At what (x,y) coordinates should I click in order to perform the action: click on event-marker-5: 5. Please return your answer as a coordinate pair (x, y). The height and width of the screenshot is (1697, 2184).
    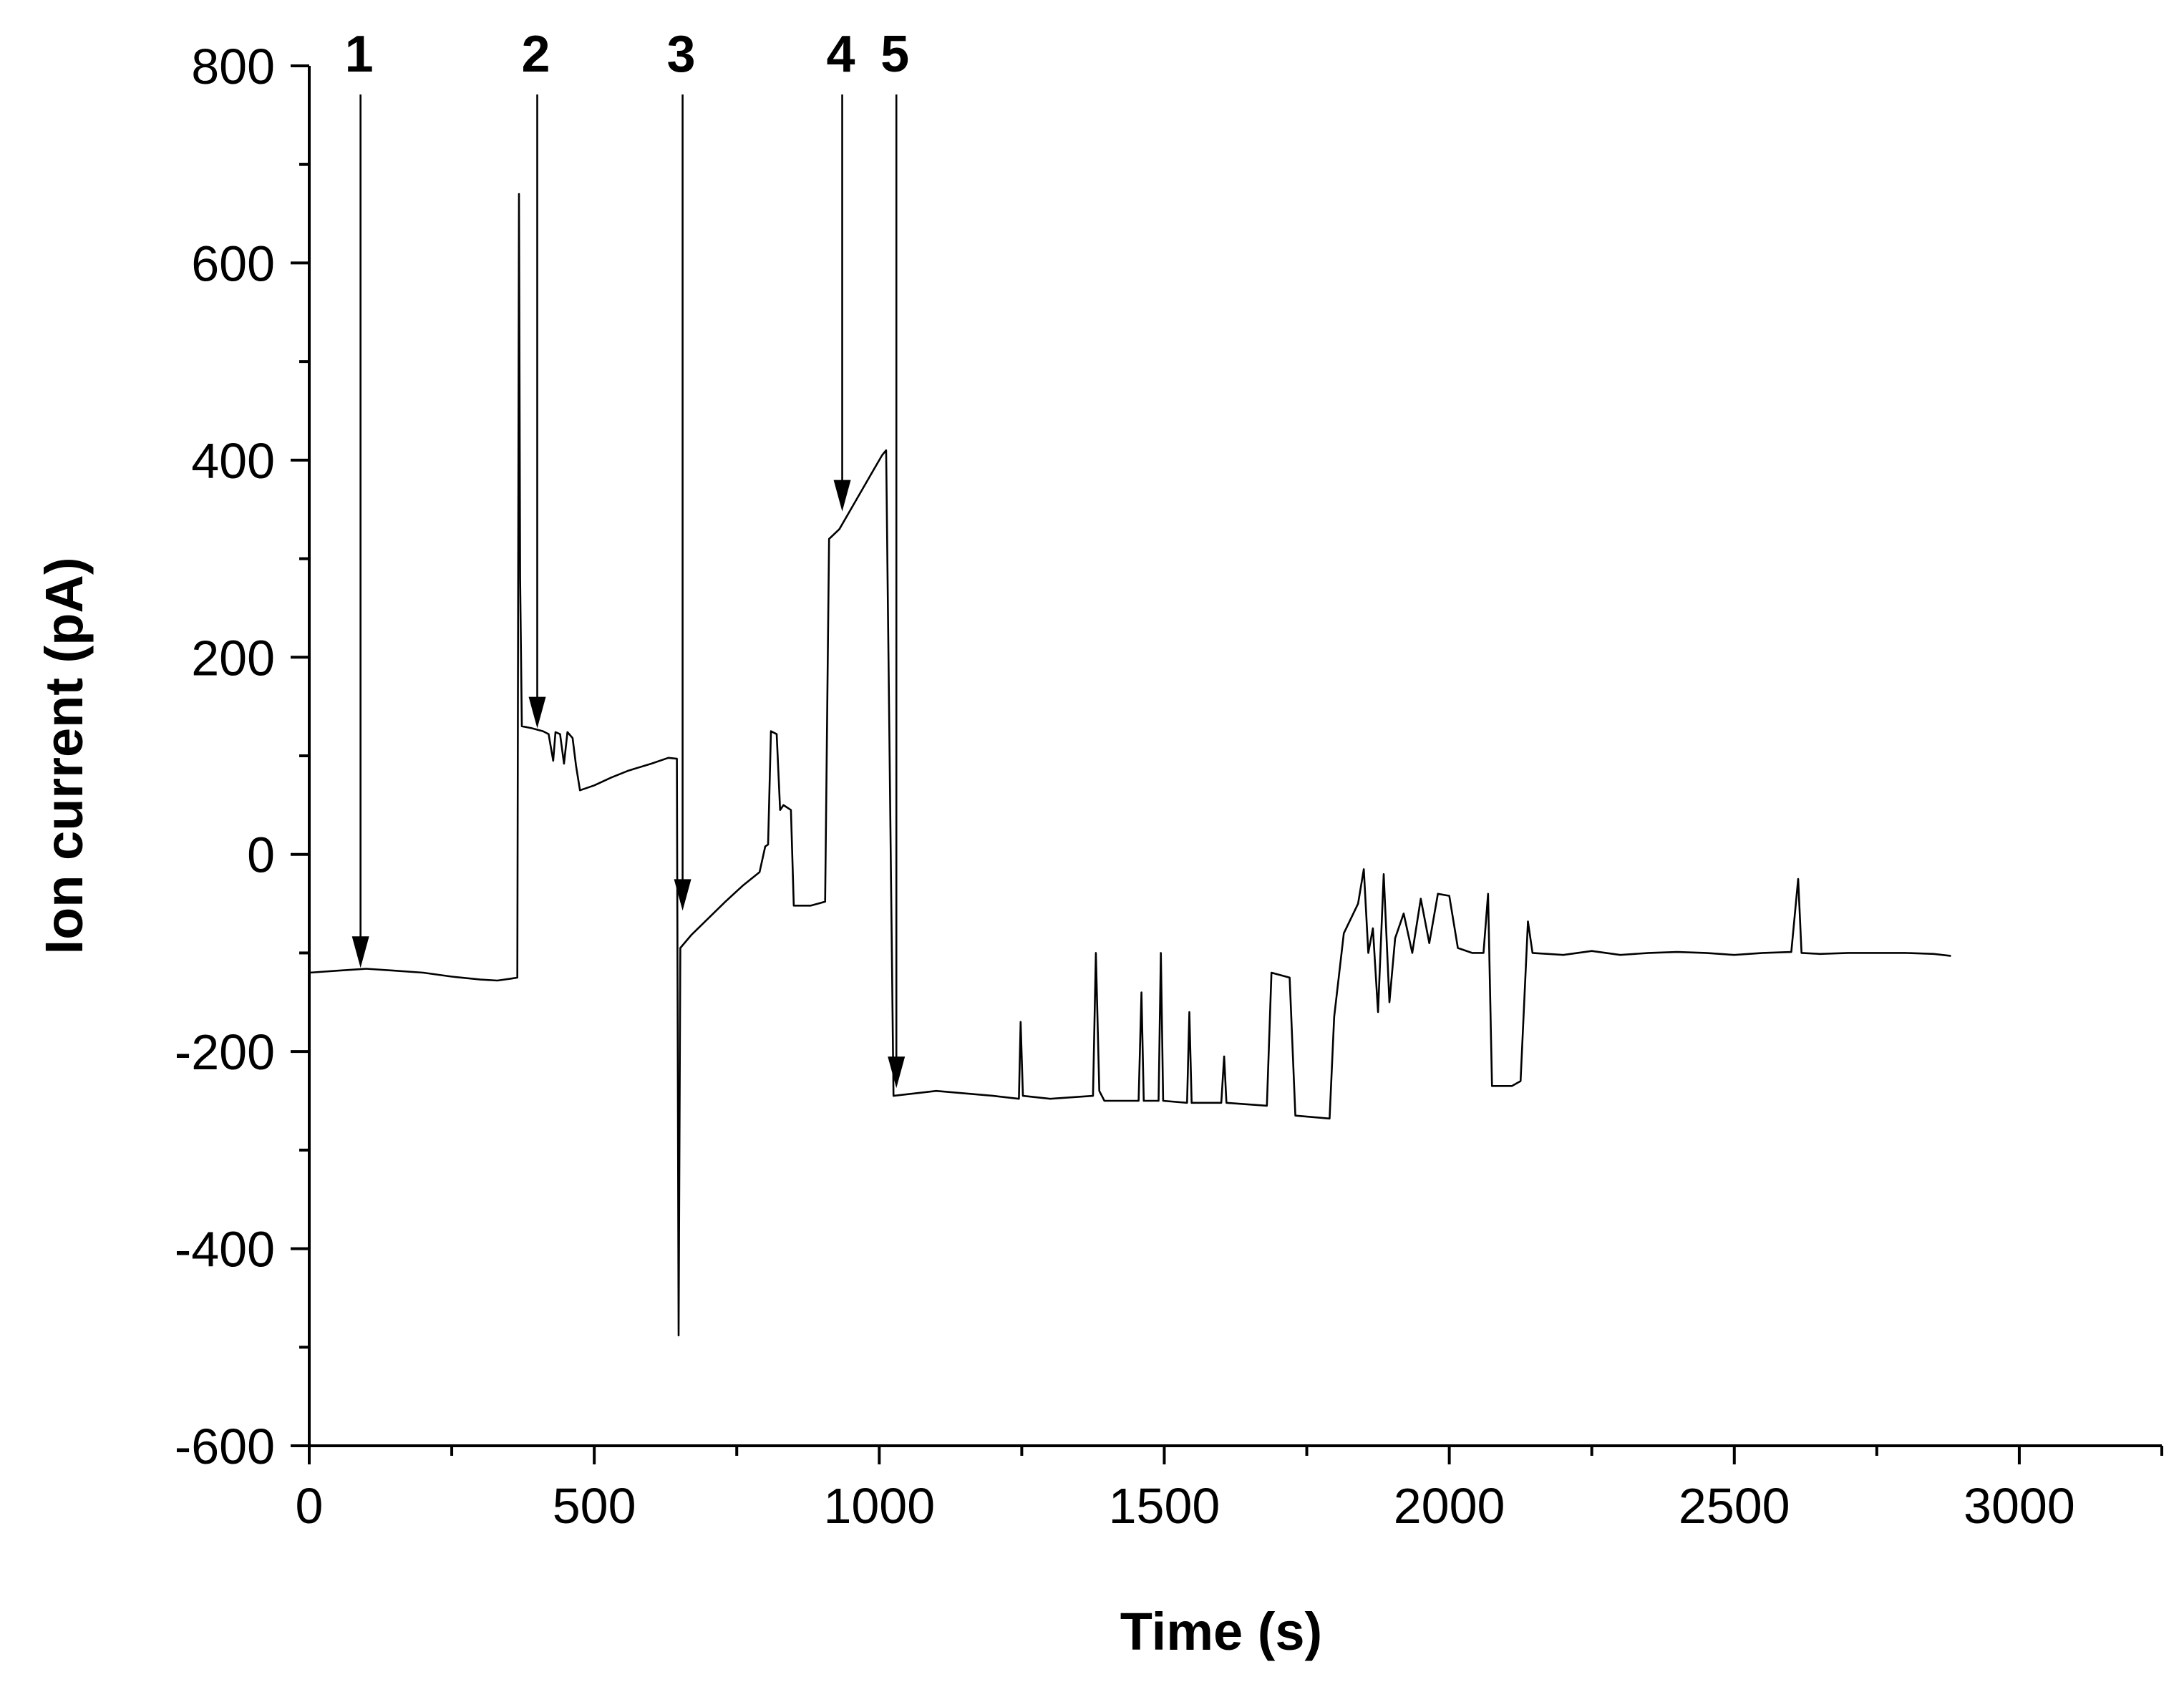
    Looking at the image, I should click on (894, 557).